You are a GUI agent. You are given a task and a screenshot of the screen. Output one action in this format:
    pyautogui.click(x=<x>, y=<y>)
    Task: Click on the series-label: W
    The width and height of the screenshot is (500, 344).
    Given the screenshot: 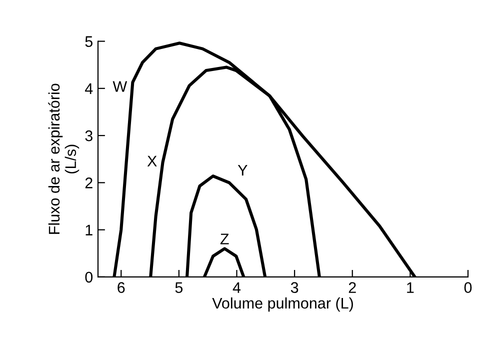 What is the action you would take?
    pyautogui.click(x=120, y=86)
    